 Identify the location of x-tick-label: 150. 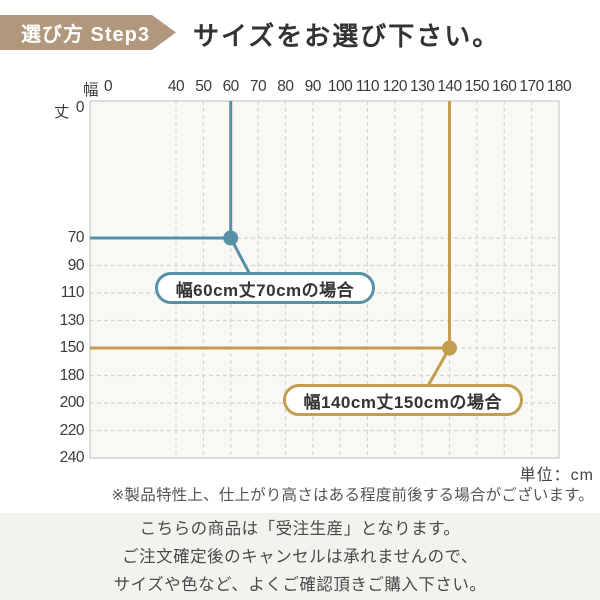
(477, 86).